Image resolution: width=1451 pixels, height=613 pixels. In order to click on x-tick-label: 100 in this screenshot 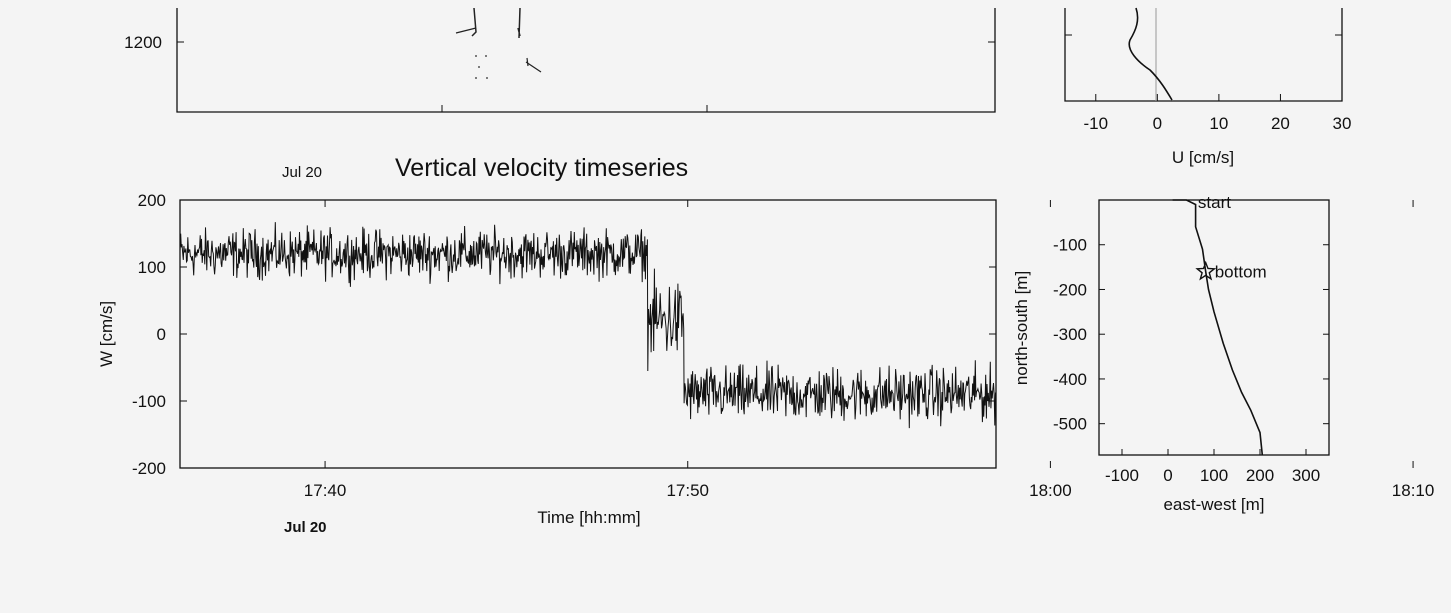, I will do `click(1214, 475)`.